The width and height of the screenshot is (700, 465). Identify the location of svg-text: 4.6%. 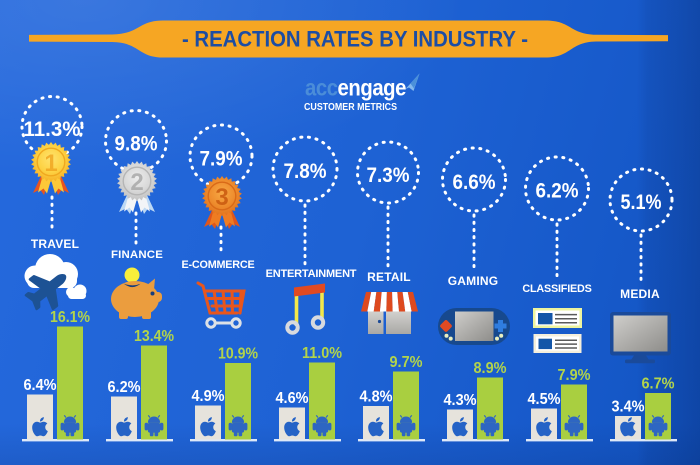
(292, 398).